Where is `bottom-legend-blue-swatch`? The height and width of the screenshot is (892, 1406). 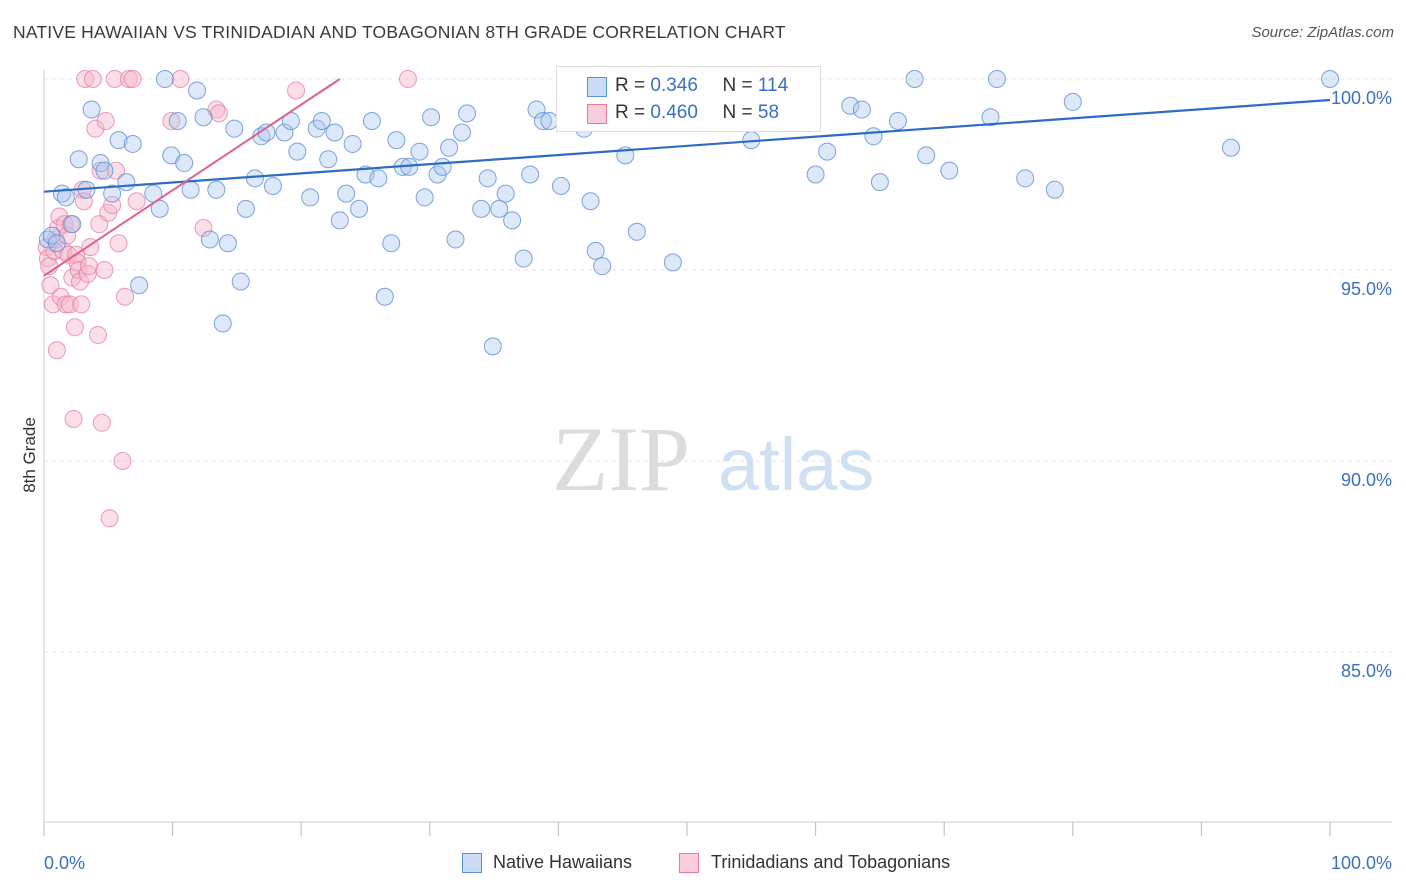 bottom-legend-blue-swatch is located at coordinates (472, 863).